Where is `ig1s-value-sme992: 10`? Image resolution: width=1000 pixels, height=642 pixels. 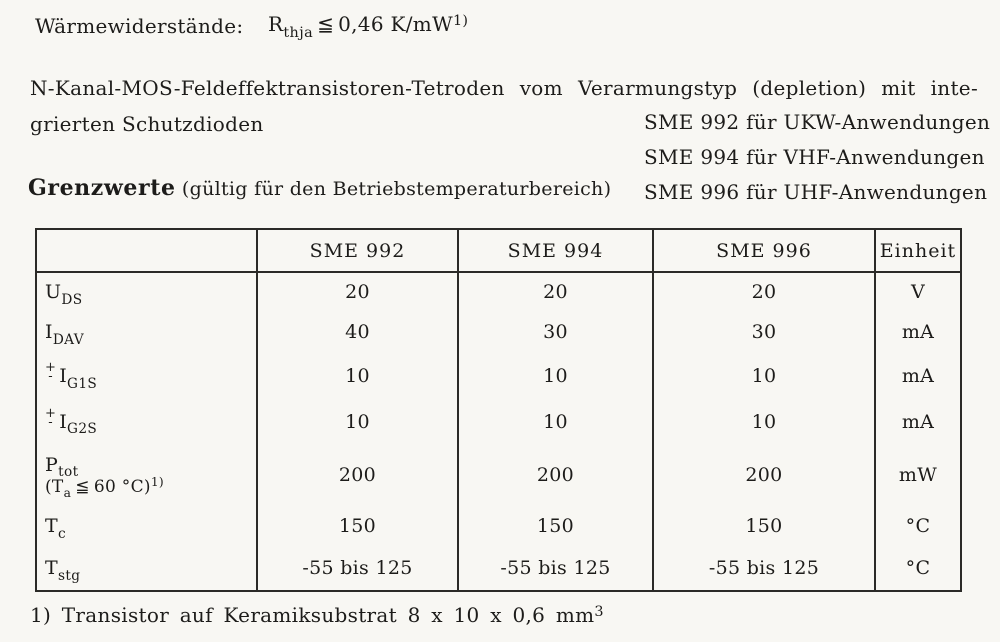
ig1s-value-sme992: 10 is located at coordinates (358, 376).